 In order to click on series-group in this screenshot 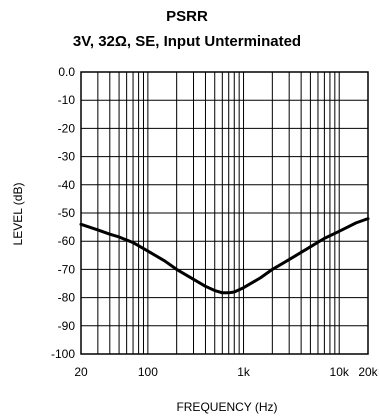, I will do `click(224, 256)`.